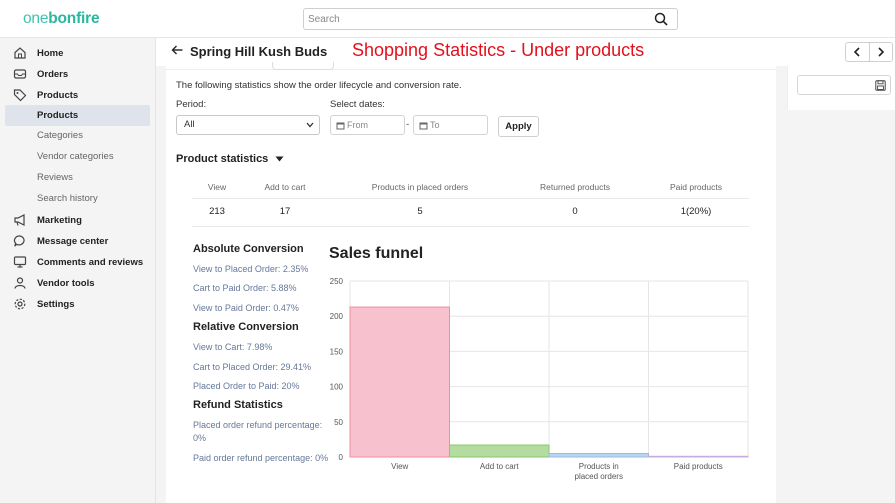 This screenshot has width=895, height=503. I want to click on search-input, so click(469, 19).